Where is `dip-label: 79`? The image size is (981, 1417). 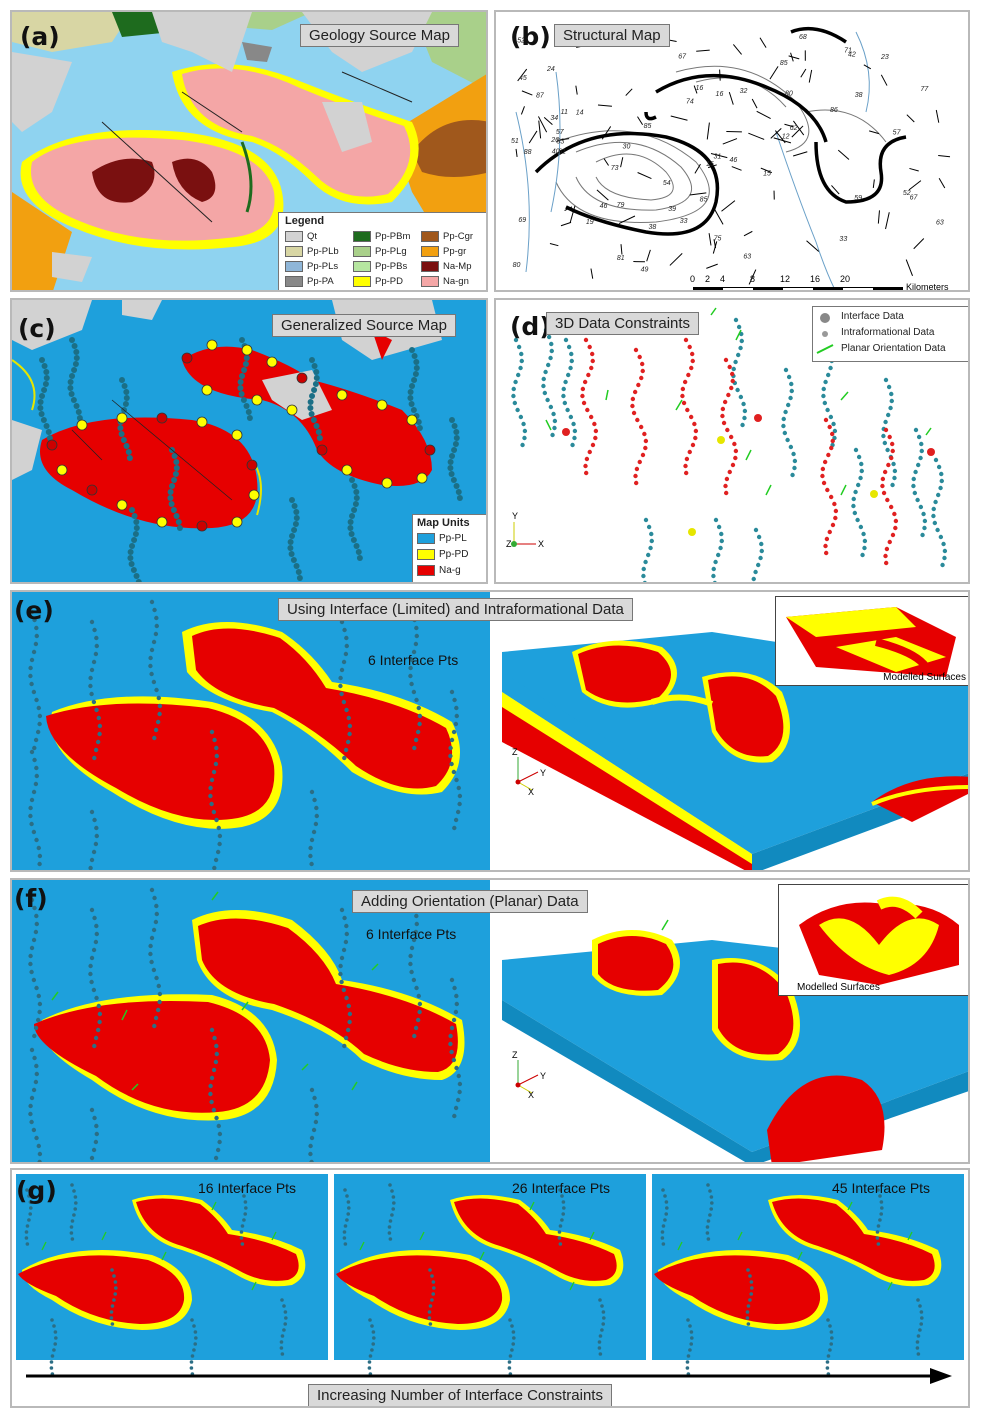
dip-label: 79 is located at coordinates (621, 205).